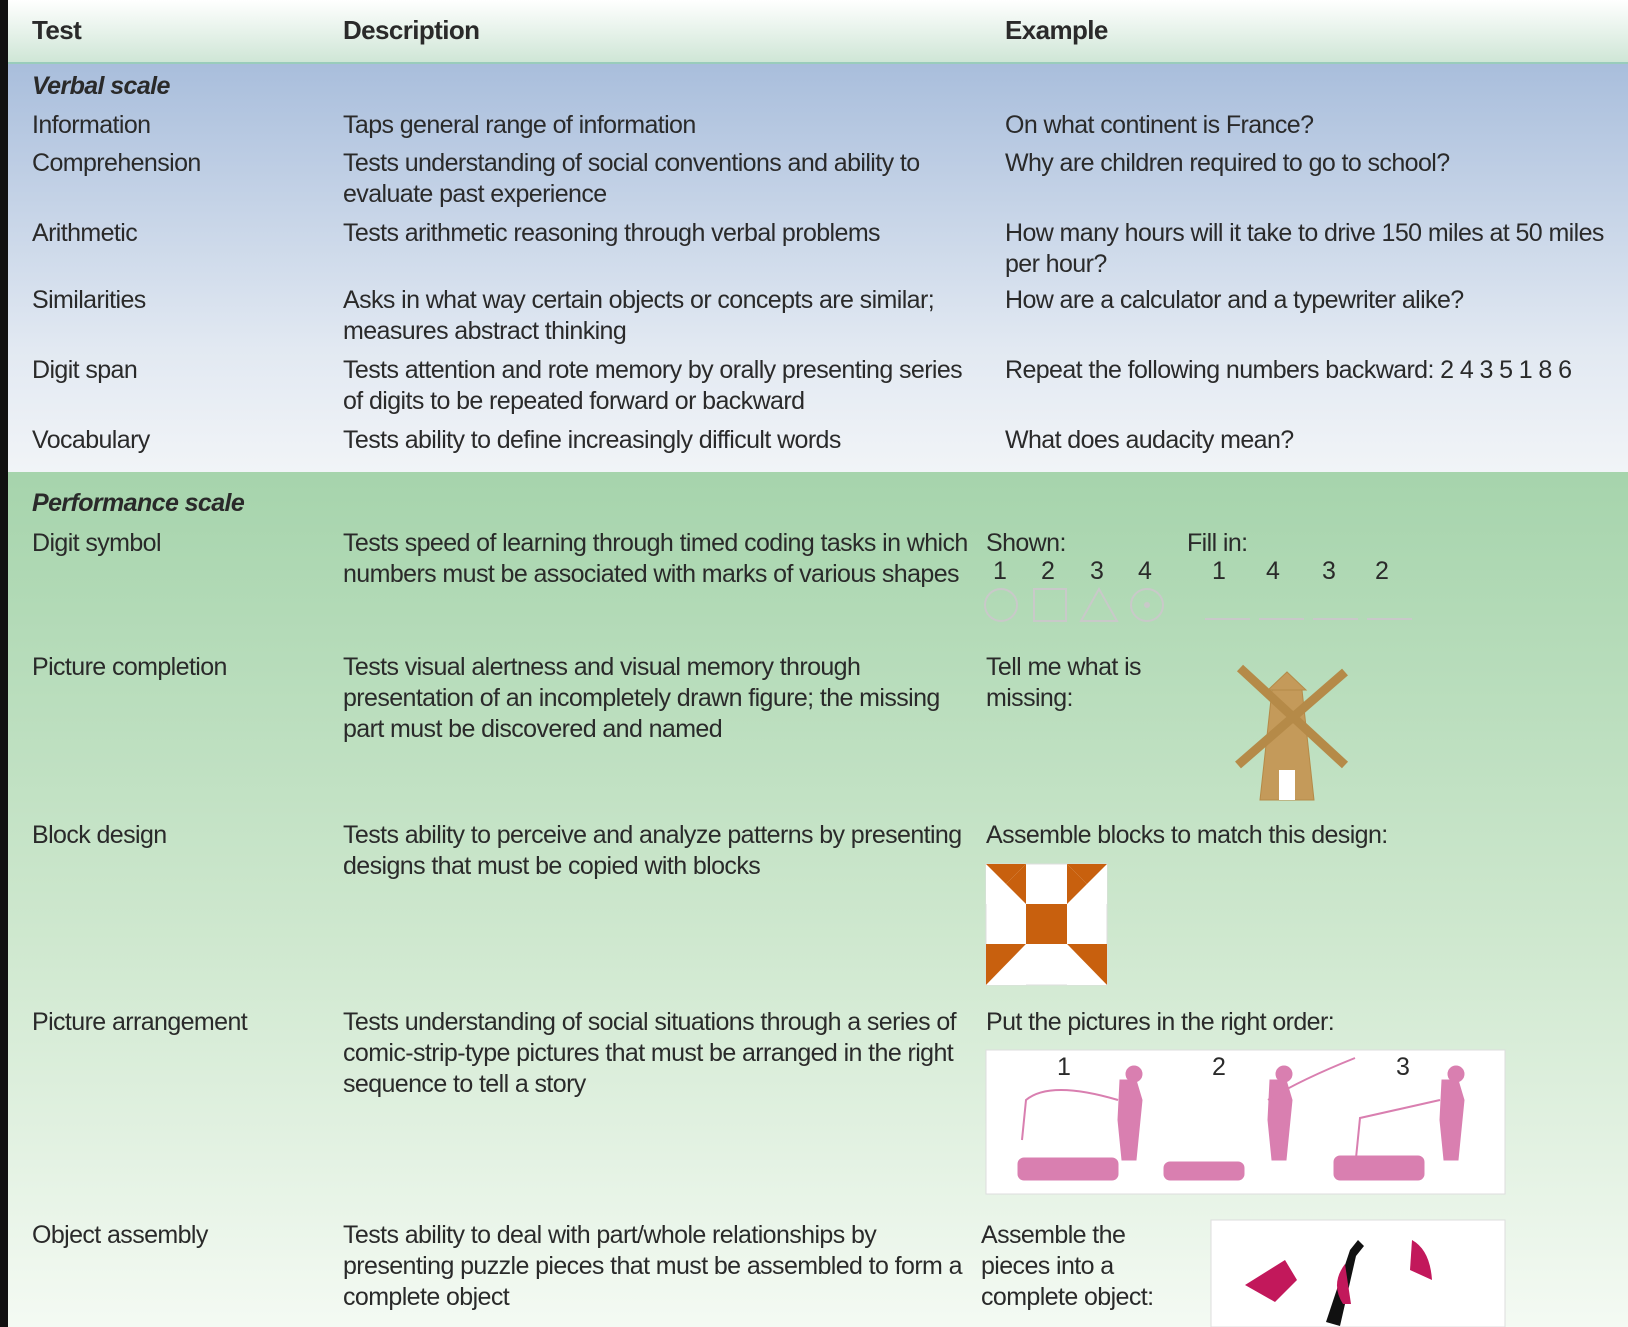  Describe the element at coordinates (91, 440) in the screenshot. I see `test-name: Vocabulary` at that location.